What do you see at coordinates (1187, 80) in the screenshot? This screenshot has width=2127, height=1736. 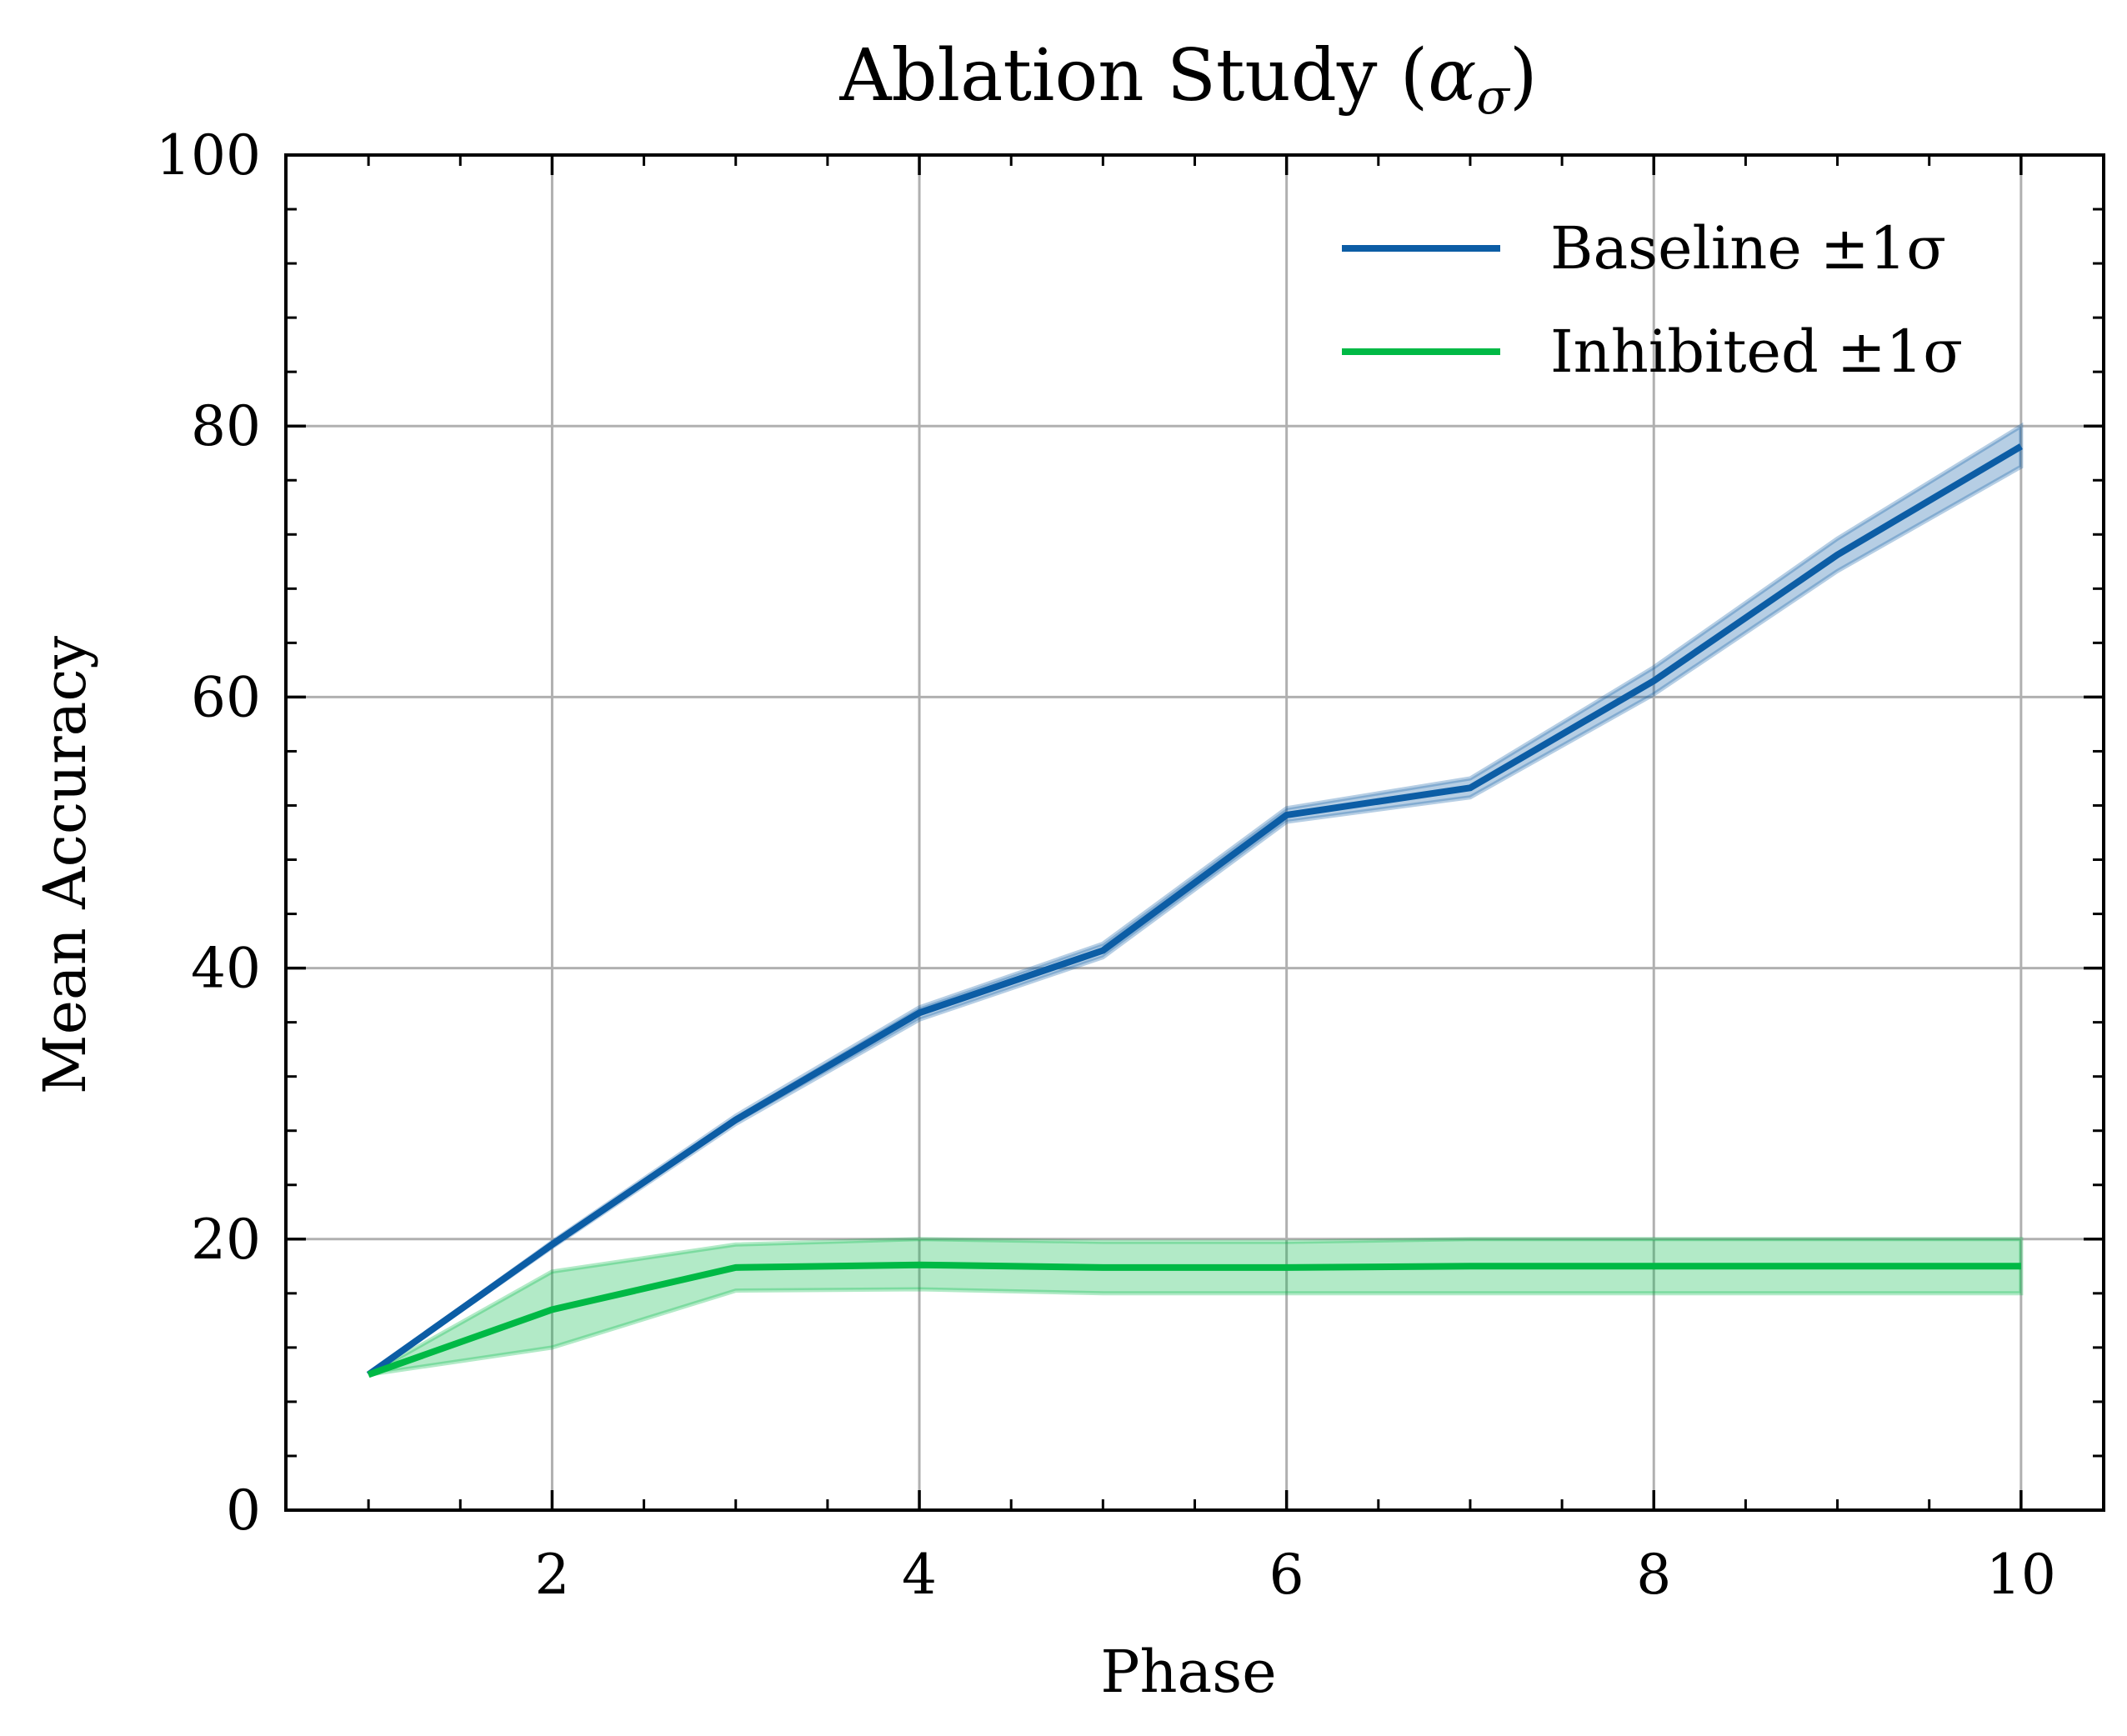 I see `chart-title: Ablation Study (ασ)` at bounding box center [1187, 80].